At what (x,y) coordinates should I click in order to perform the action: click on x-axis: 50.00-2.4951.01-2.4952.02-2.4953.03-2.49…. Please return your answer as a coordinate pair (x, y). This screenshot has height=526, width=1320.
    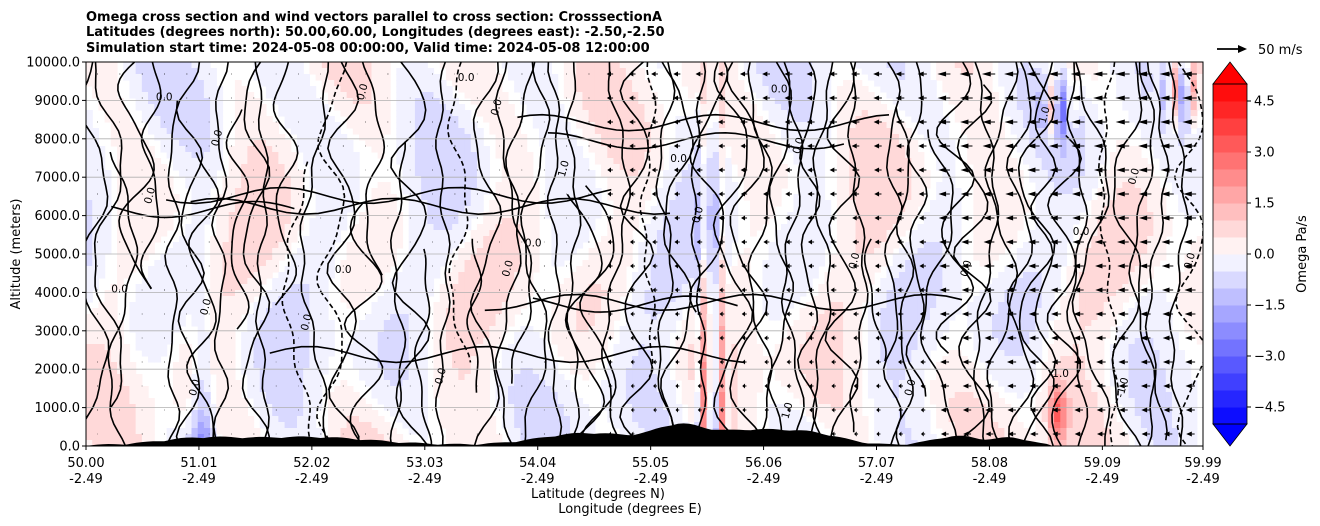
    Looking at the image, I should click on (644, 466).